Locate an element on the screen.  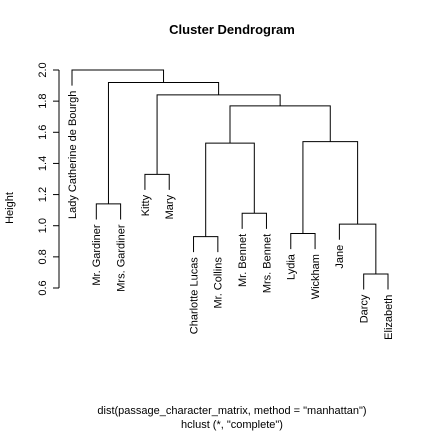
leaf-label: Lydia is located at coordinates (292, 266).